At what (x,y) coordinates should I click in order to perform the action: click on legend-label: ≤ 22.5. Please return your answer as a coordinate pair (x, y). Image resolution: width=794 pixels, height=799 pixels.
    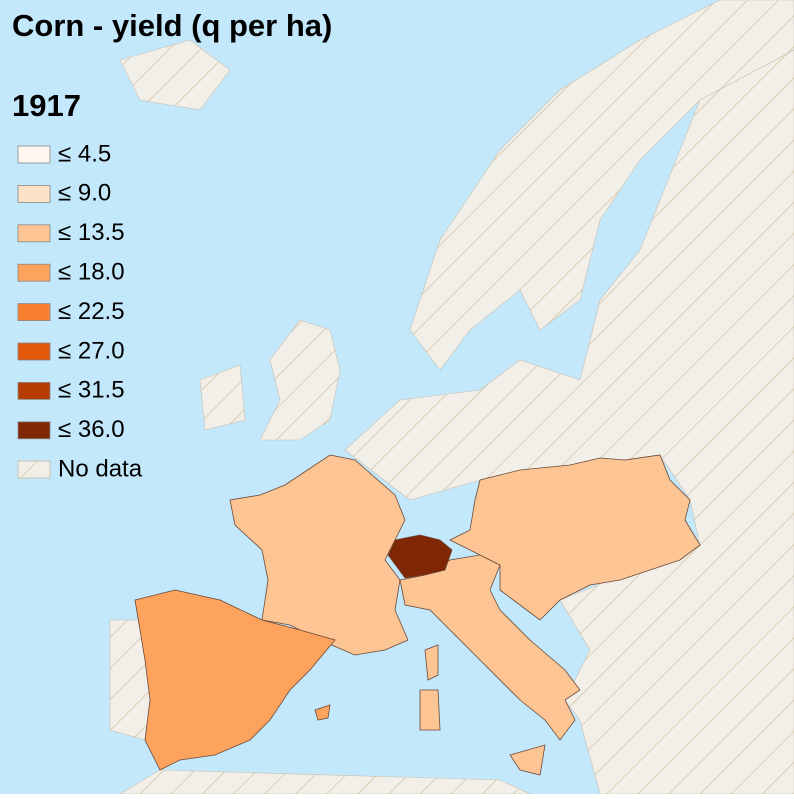
    Looking at the image, I should click on (91, 311).